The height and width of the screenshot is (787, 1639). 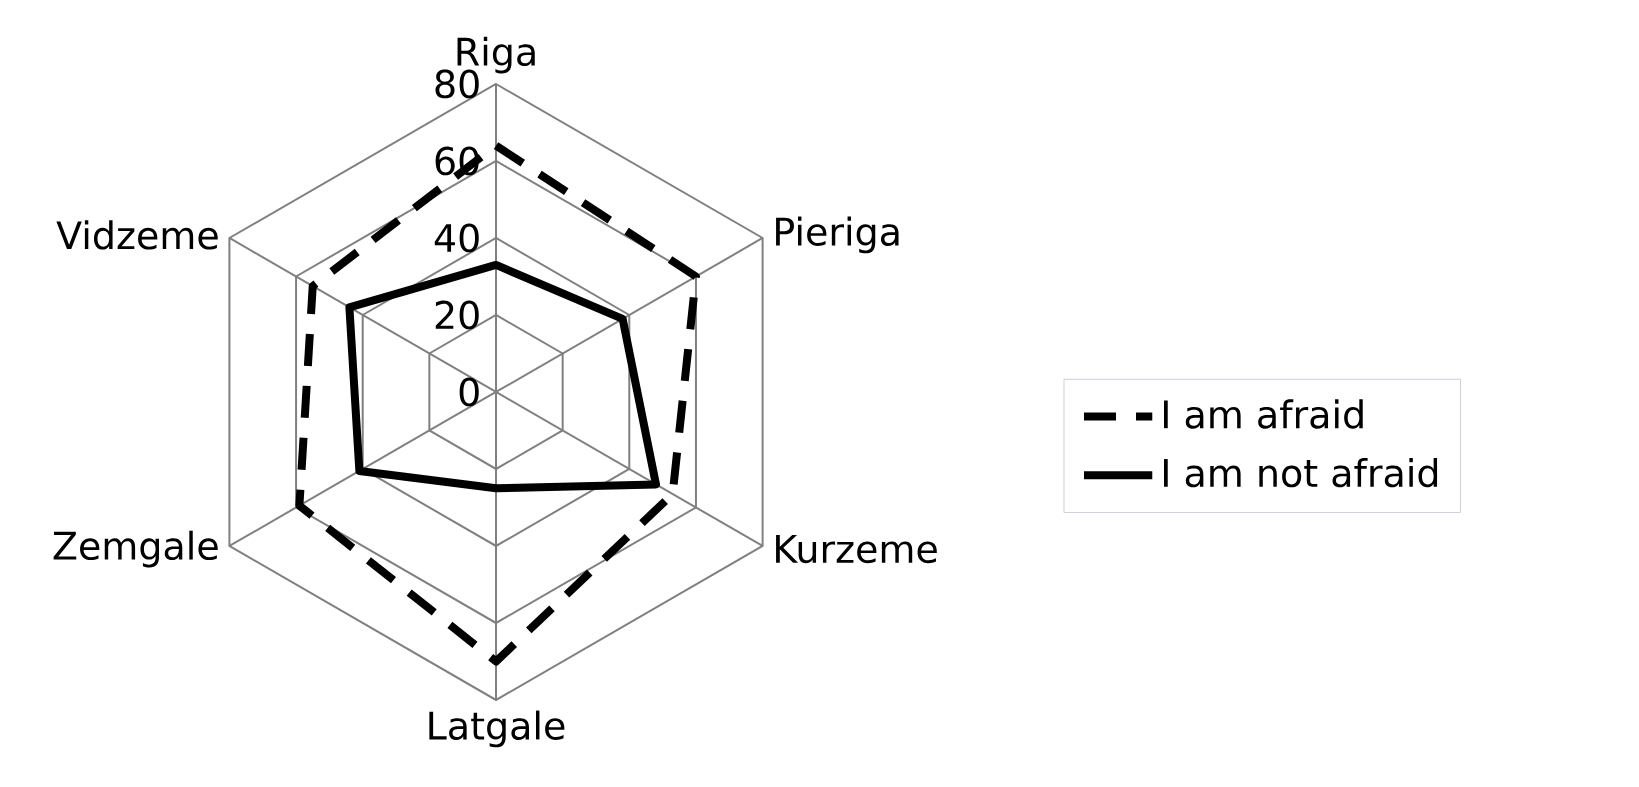 What do you see at coordinates (1263, 414) in the screenshot?
I see `legend-label: I am afraid` at bounding box center [1263, 414].